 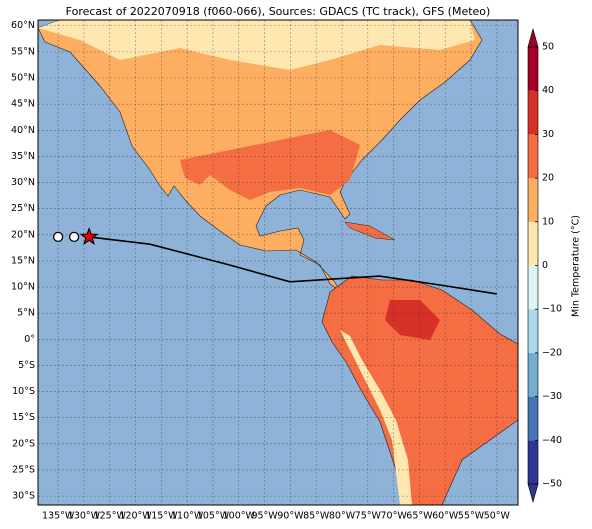 I want to click on colorbar-extend-top, so click(x=533, y=37).